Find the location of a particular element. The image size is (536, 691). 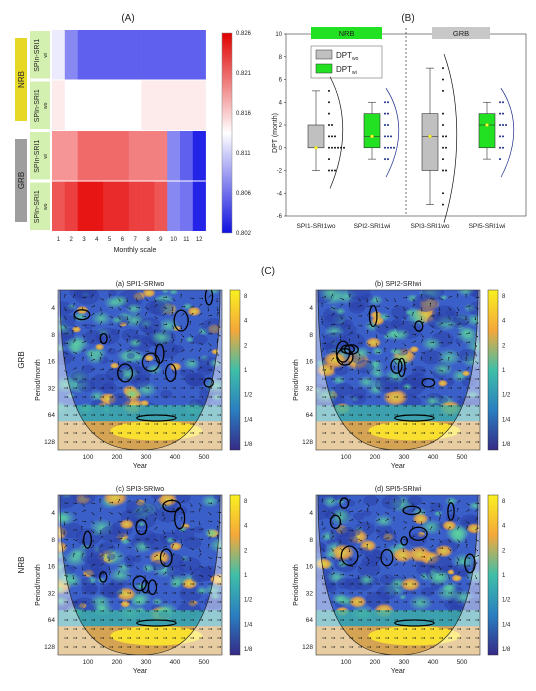

wavelet-colorbar-tick: 8 is located at coordinates (504, 502).